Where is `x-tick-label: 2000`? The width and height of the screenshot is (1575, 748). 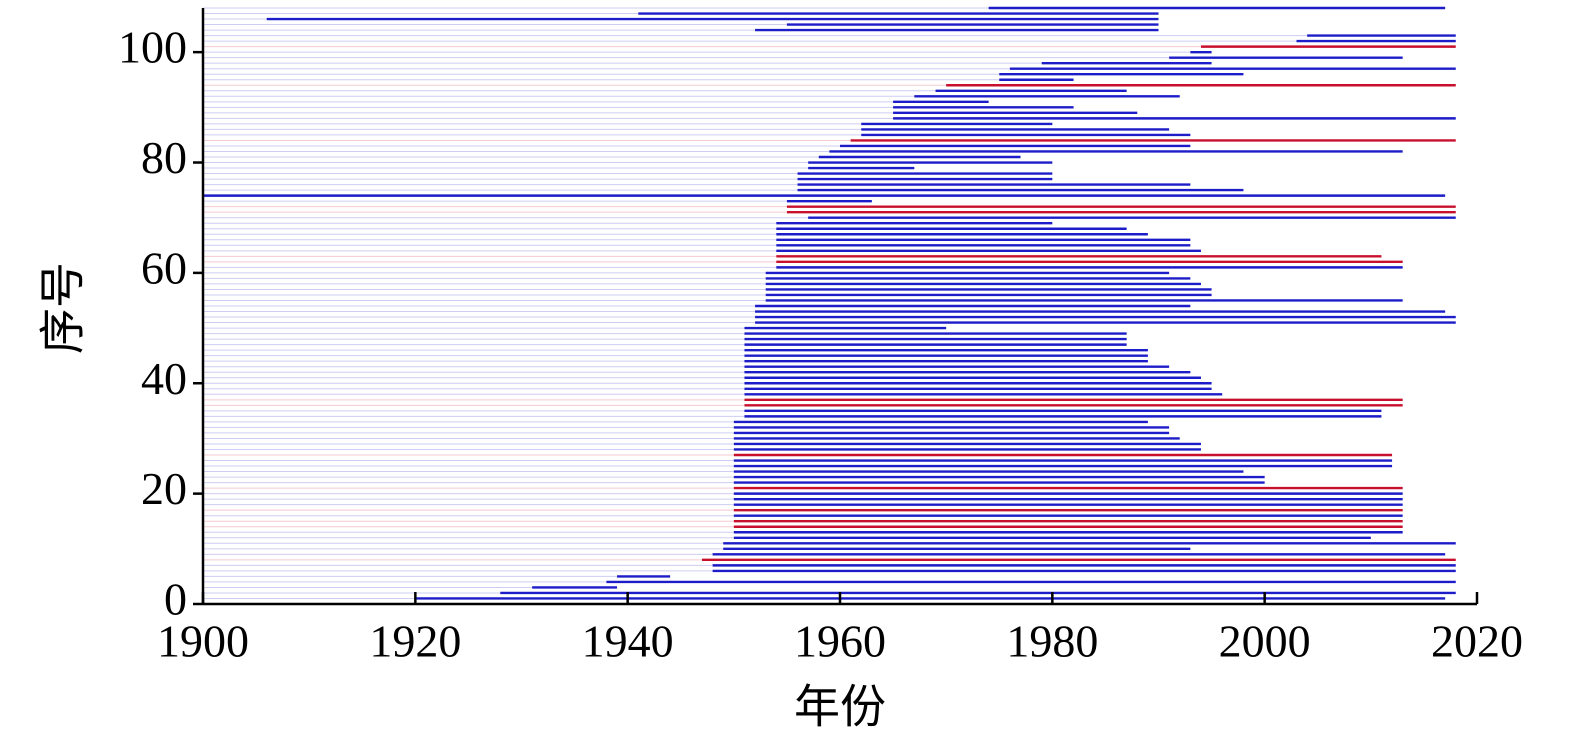 x-tick-label: 2000 is located at coordinates (1265, 641).